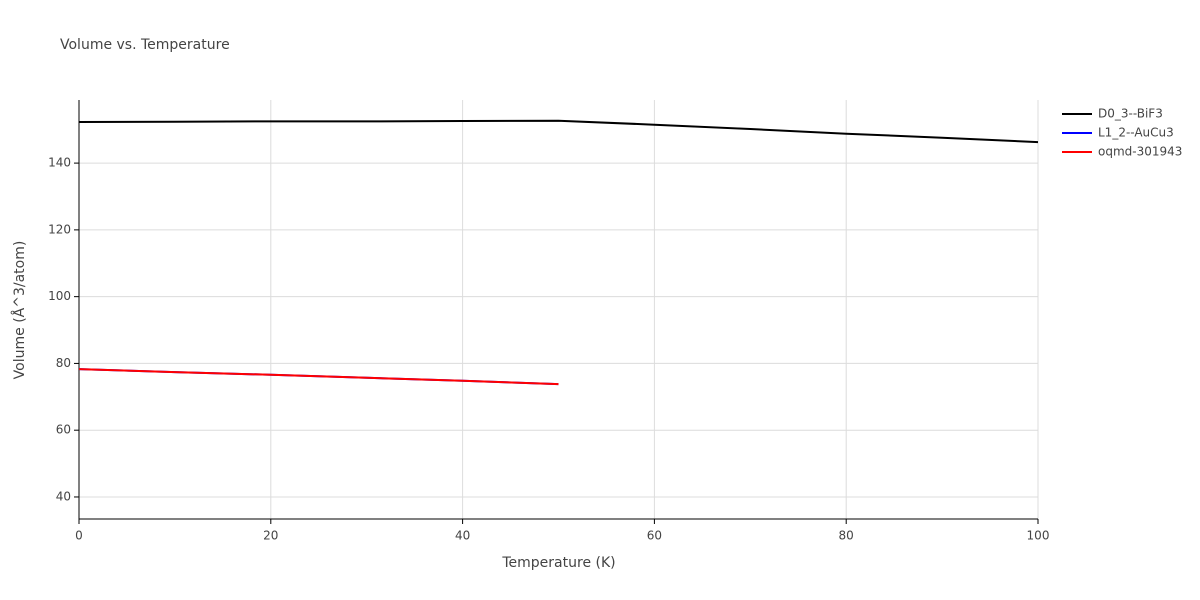  What do you see at coordinates (1140, 152) in the screenshot?
I see `legend-label: oqmd-301943` at bounding box center [1140, 152].